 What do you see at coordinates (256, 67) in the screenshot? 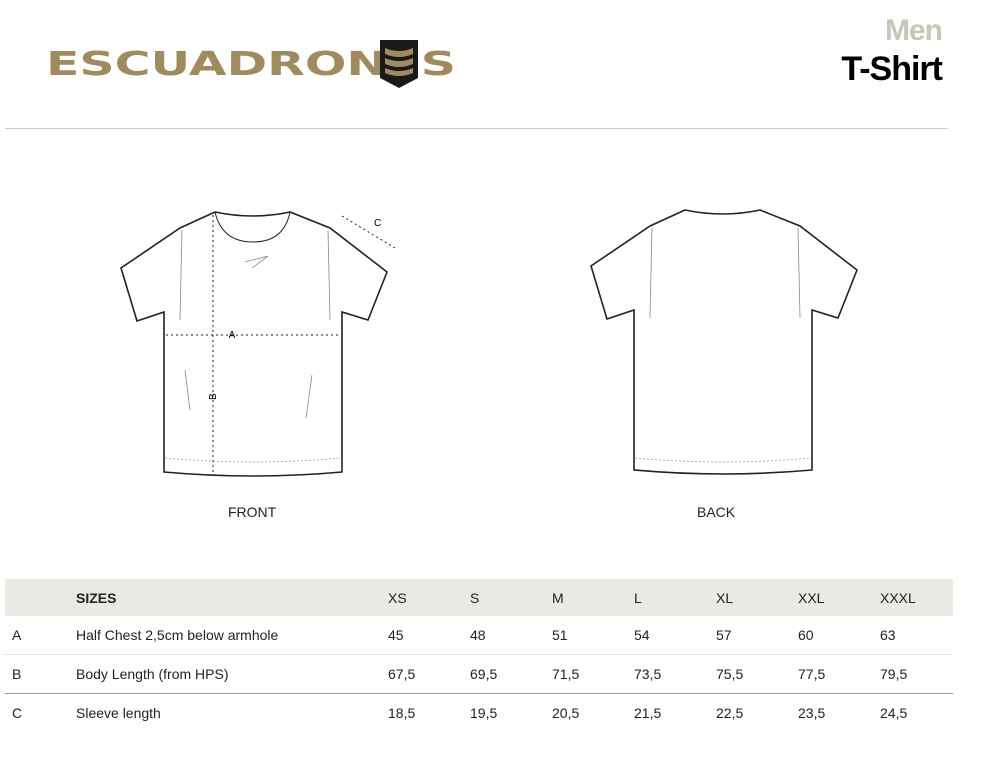
I see `brand-logo: ESCUADRONES` at bounding box center [256, 67].